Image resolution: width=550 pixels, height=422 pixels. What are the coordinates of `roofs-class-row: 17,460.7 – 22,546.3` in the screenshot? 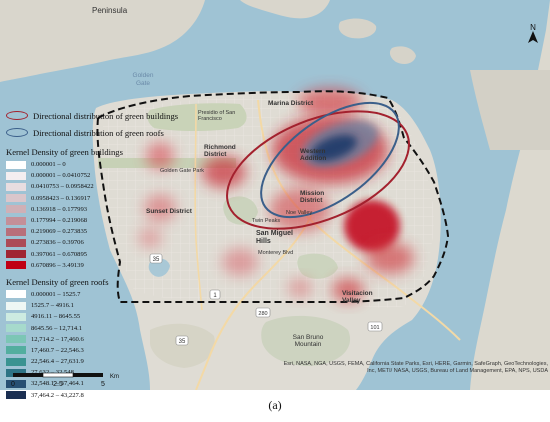 It's located at (108, 350).